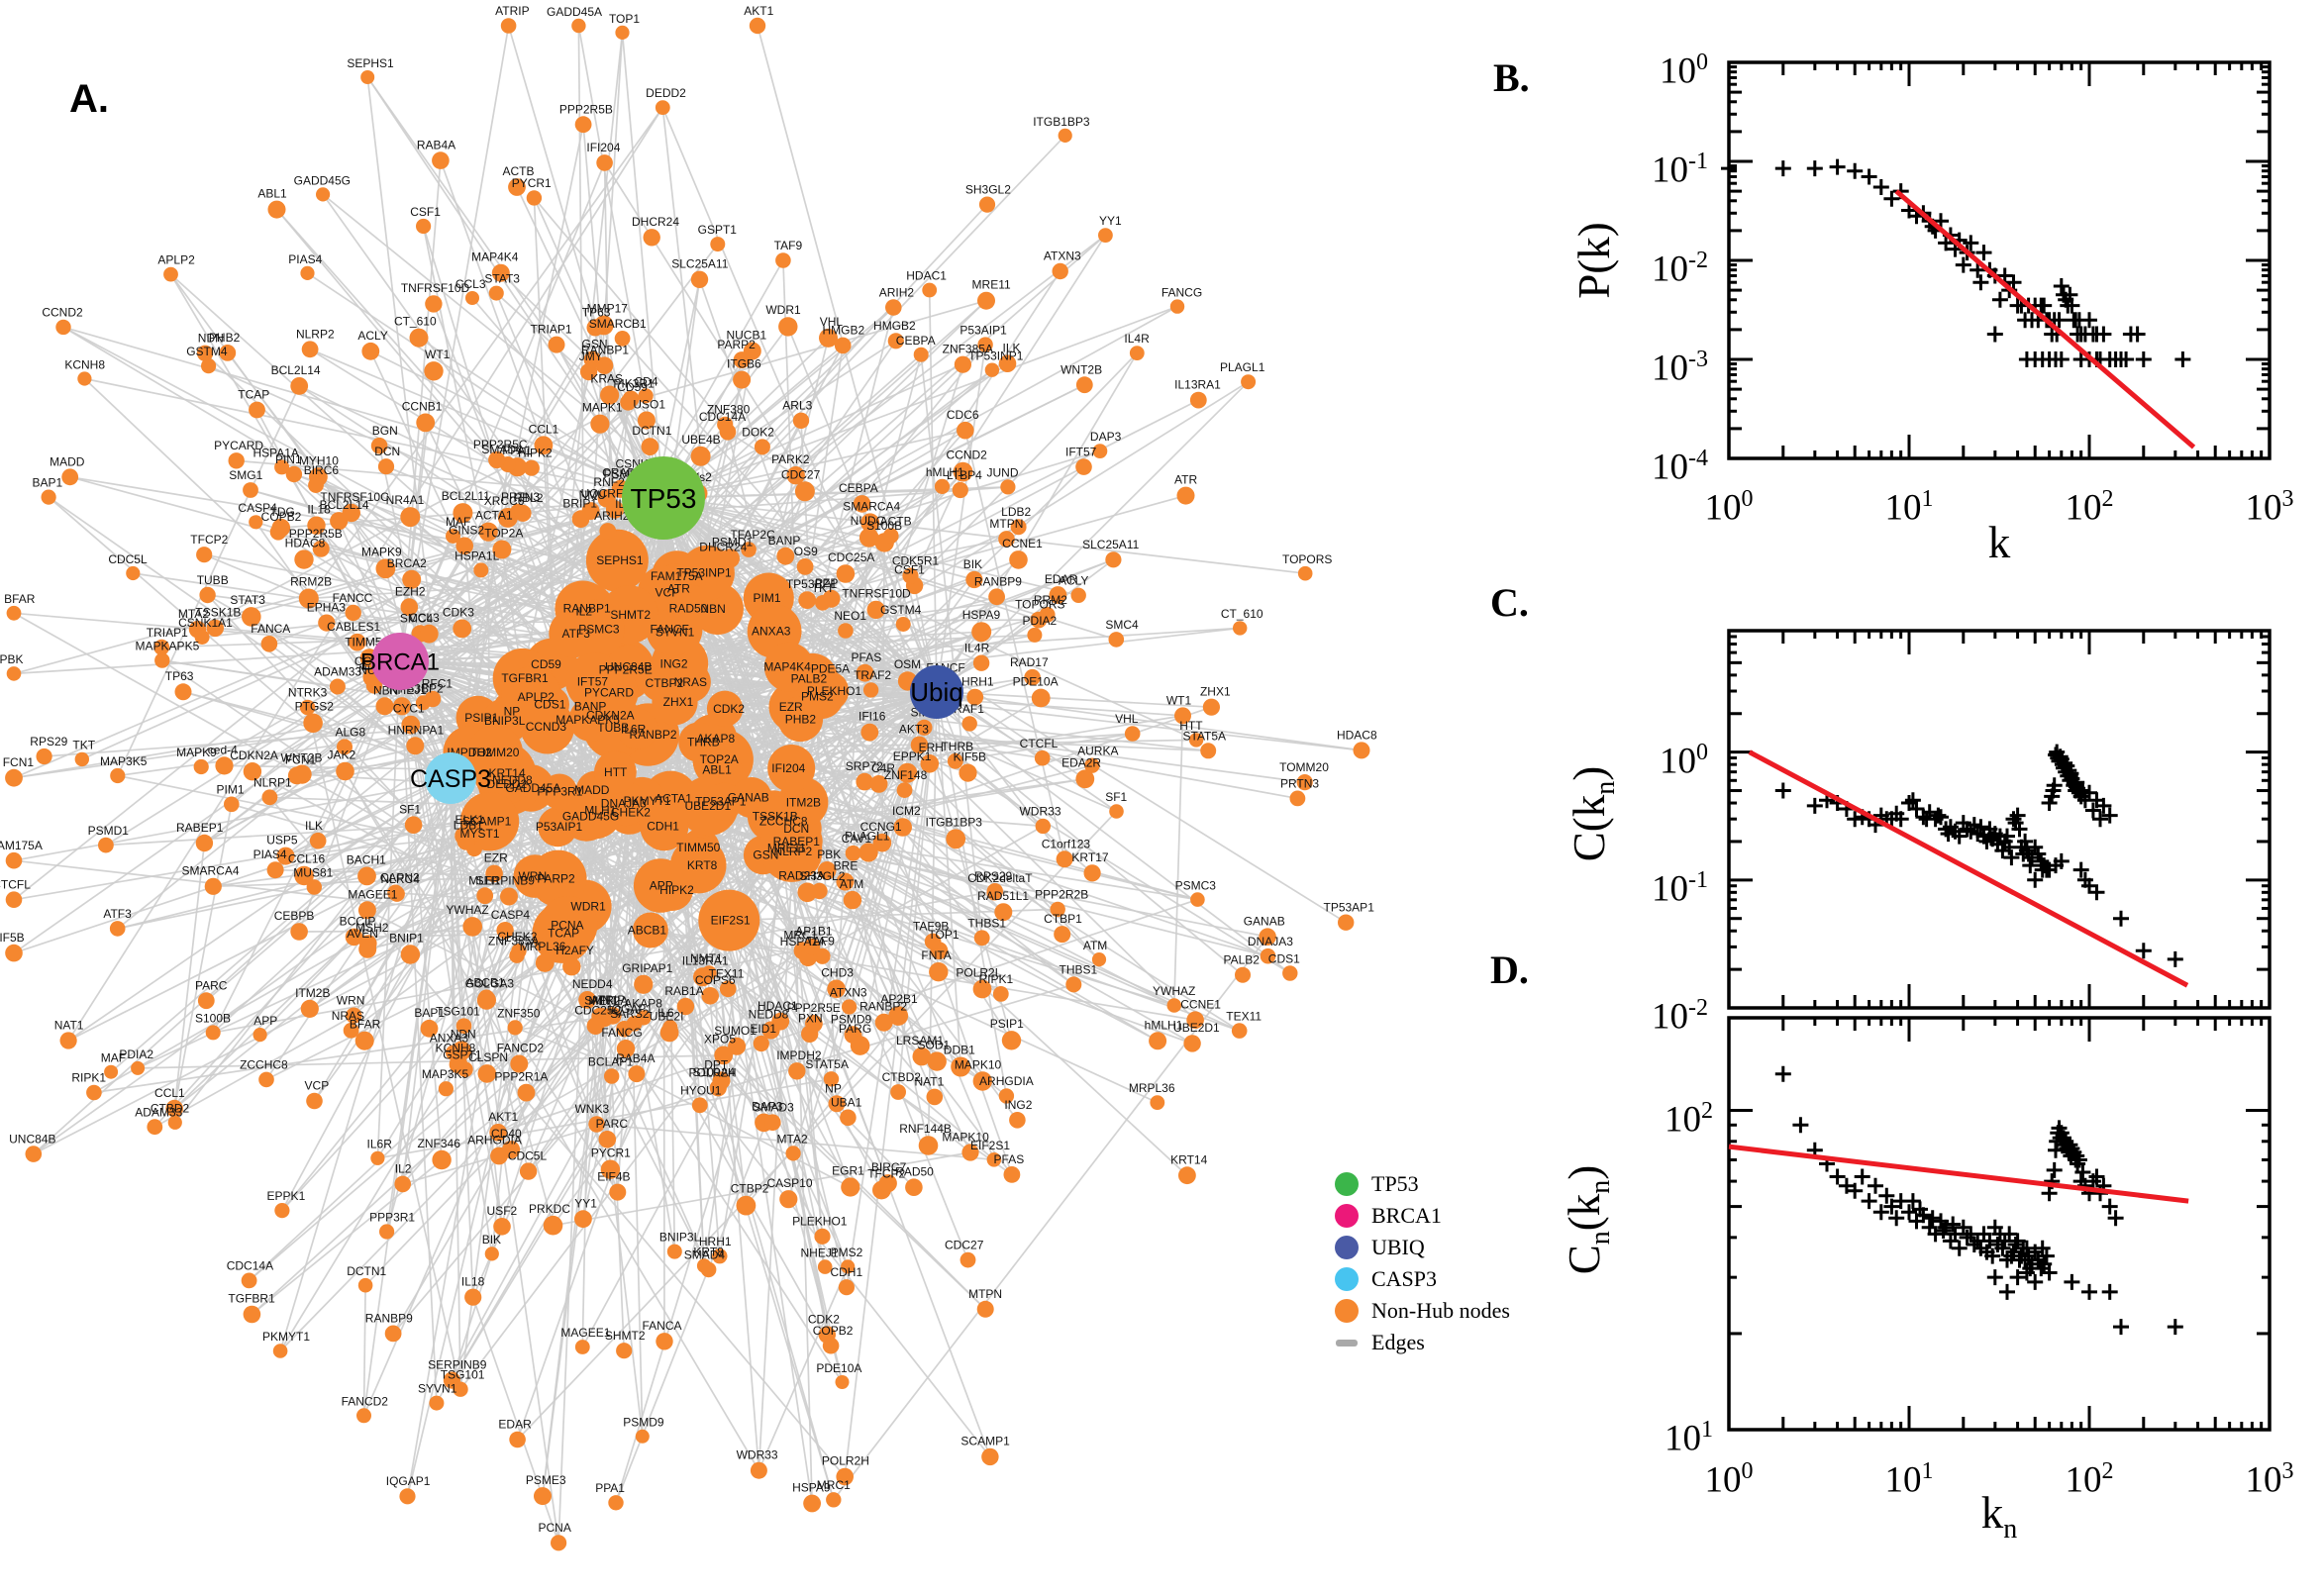 The width and height of the screenshot is (2323, 1596). I want to click on gene-label: HSPA1A, so click(275, 452).